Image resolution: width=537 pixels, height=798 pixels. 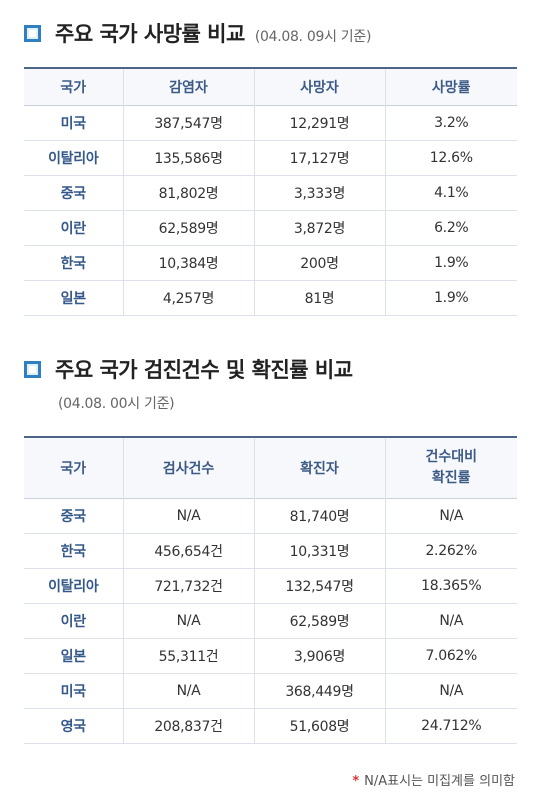 I want to click on table-row: 이탈리아 721,732건 132,547명 18.365%, so click(x=270, y=586).